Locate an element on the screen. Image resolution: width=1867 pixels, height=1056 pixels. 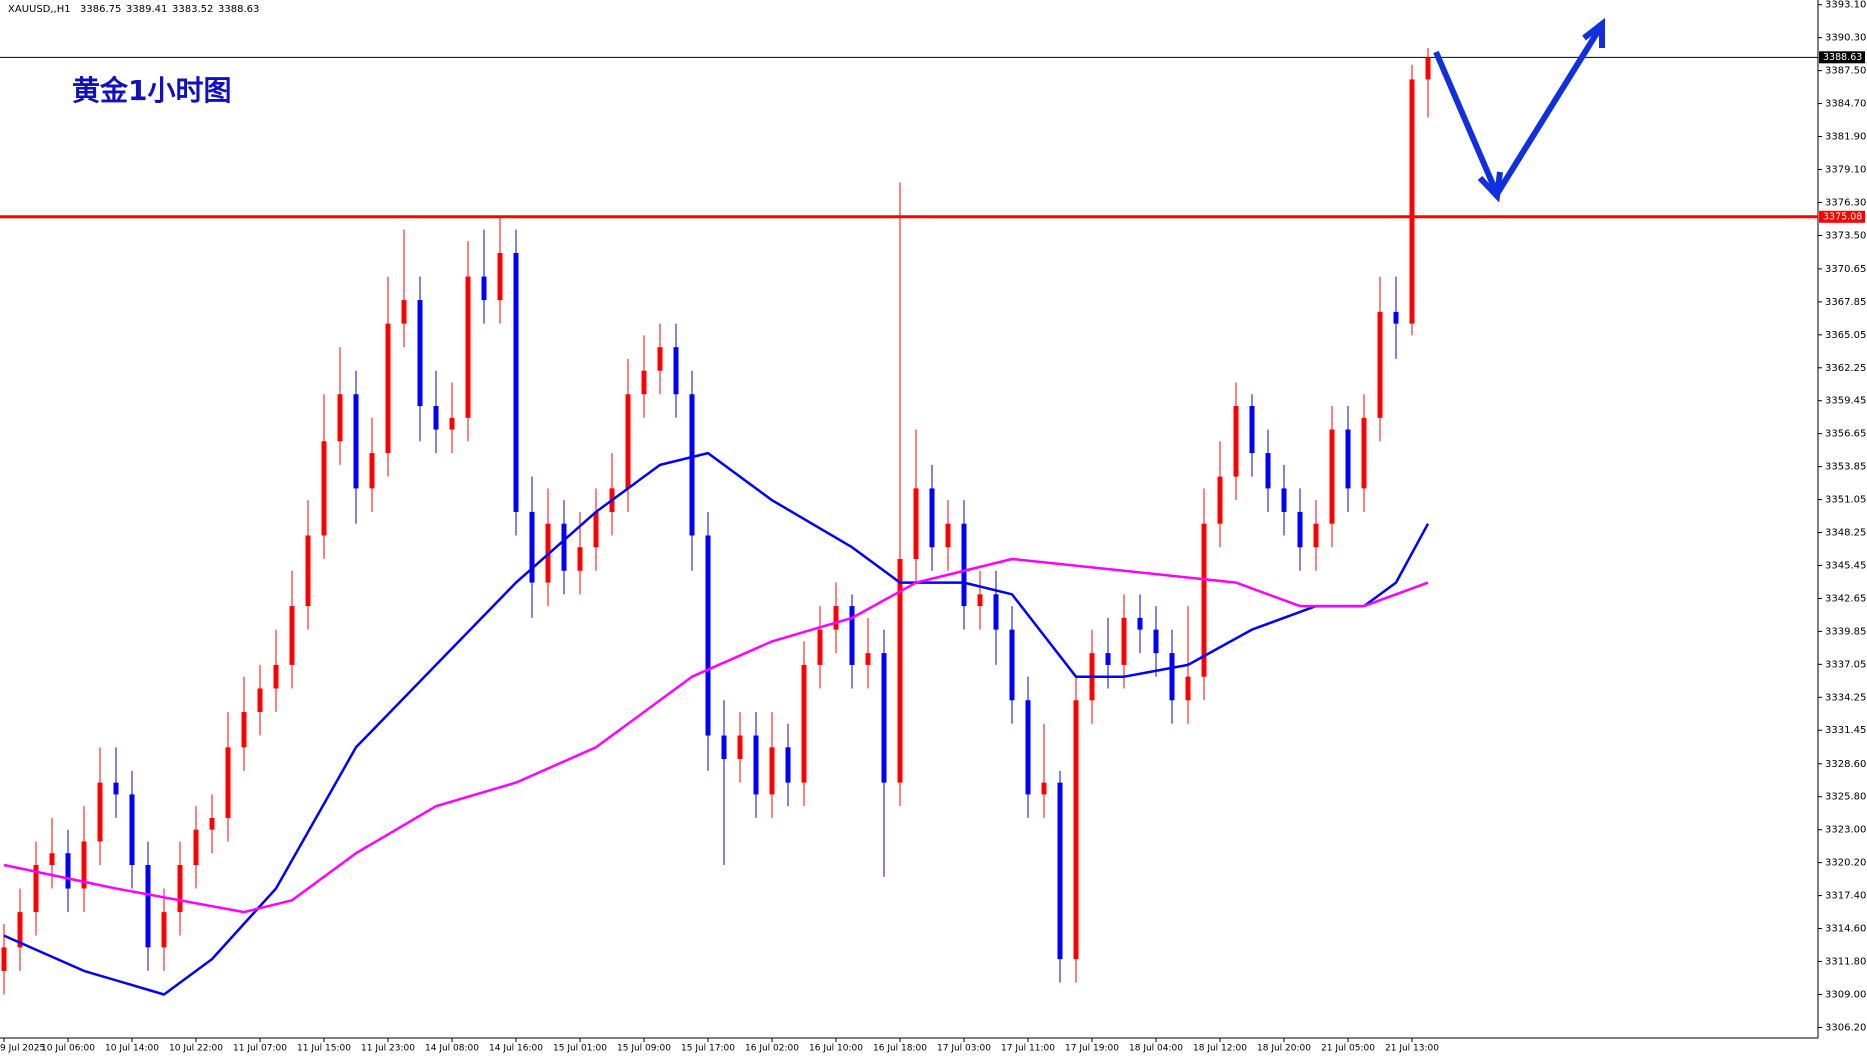
y-tick-label: 3351.05 is located at coordinates (1845, 500).